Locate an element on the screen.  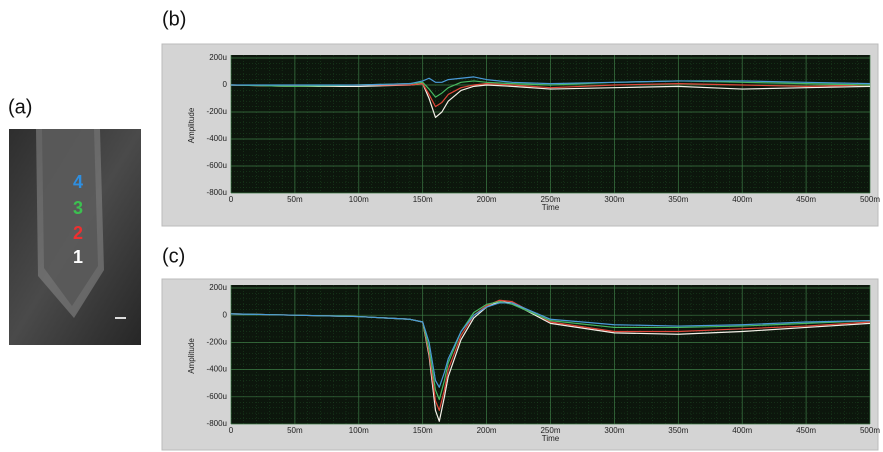
chart-title: (c) is located at coordinates (173, 256).